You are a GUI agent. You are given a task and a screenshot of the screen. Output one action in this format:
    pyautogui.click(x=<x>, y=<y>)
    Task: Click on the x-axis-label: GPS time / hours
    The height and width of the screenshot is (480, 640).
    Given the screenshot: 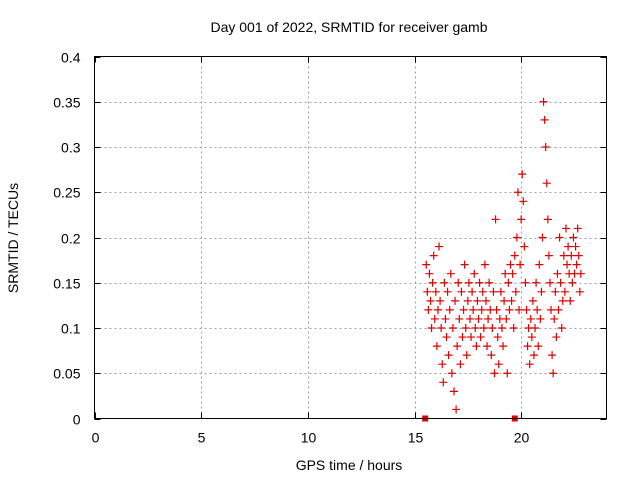 What is the action you would take?
    pyautogui.click(x=349, y=465)
    